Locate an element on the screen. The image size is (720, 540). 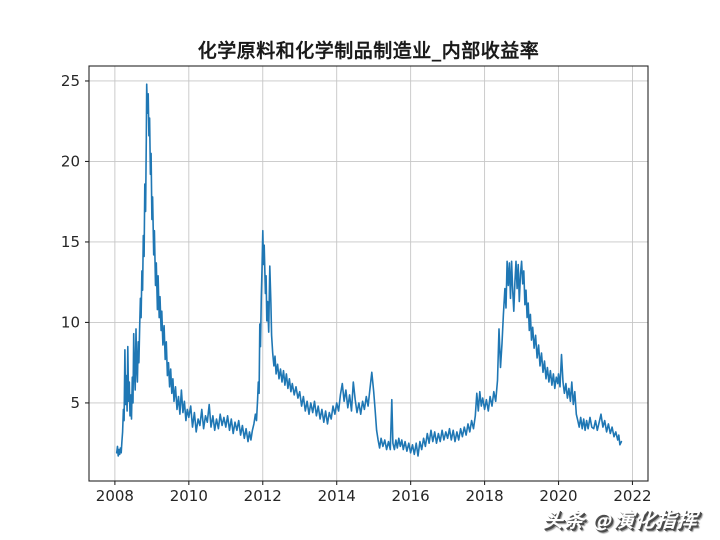
y-tick-label: 20 is located at coordinates (70, 161).